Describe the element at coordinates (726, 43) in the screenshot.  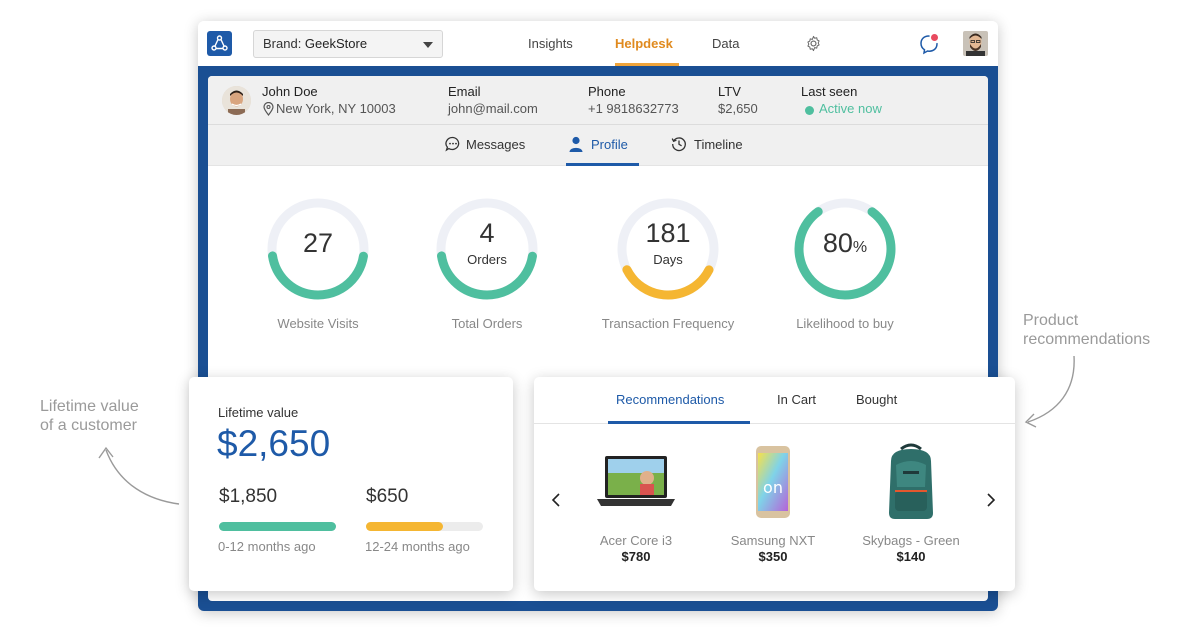
I see `nav-data: Data` at that location.